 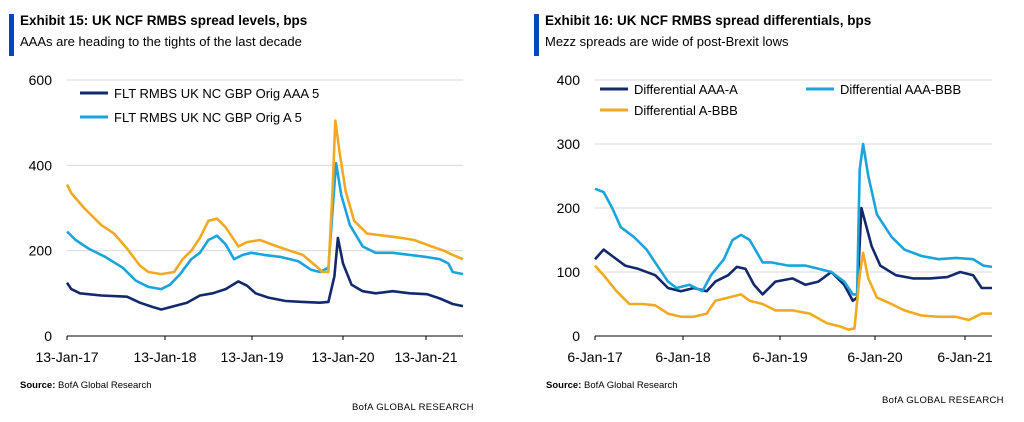 I want to click on x-tick-label: 6-Jan-21, so click(x=964, y=357).